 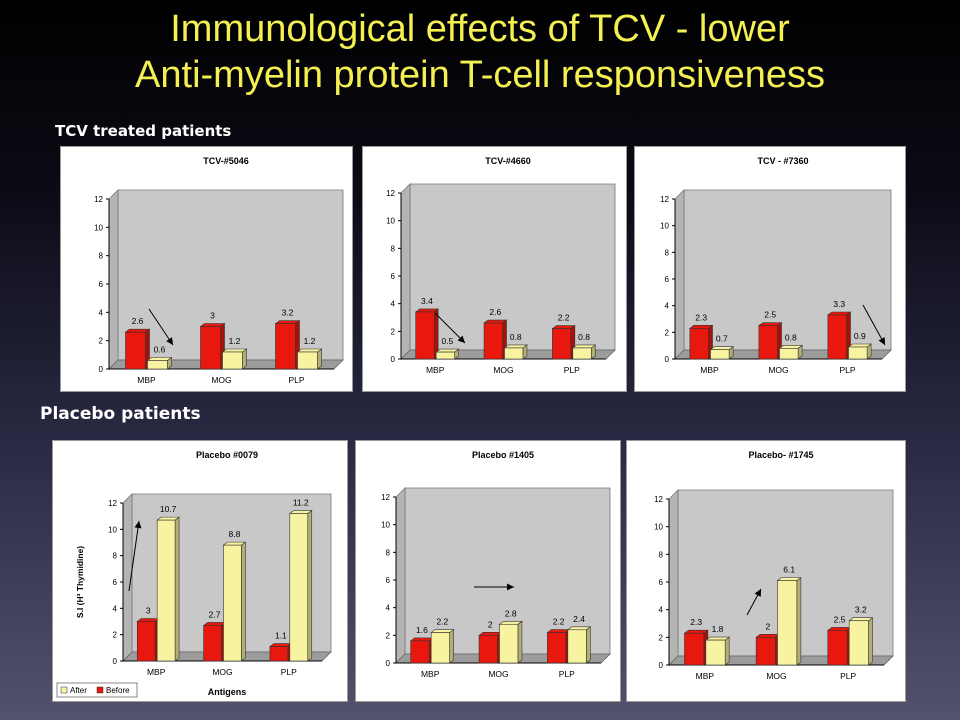 What do you see at coordinates (168, 509) in the screenshot?
I see `data-label-after-mbp: 10.7` at bounding box center [168, 509].